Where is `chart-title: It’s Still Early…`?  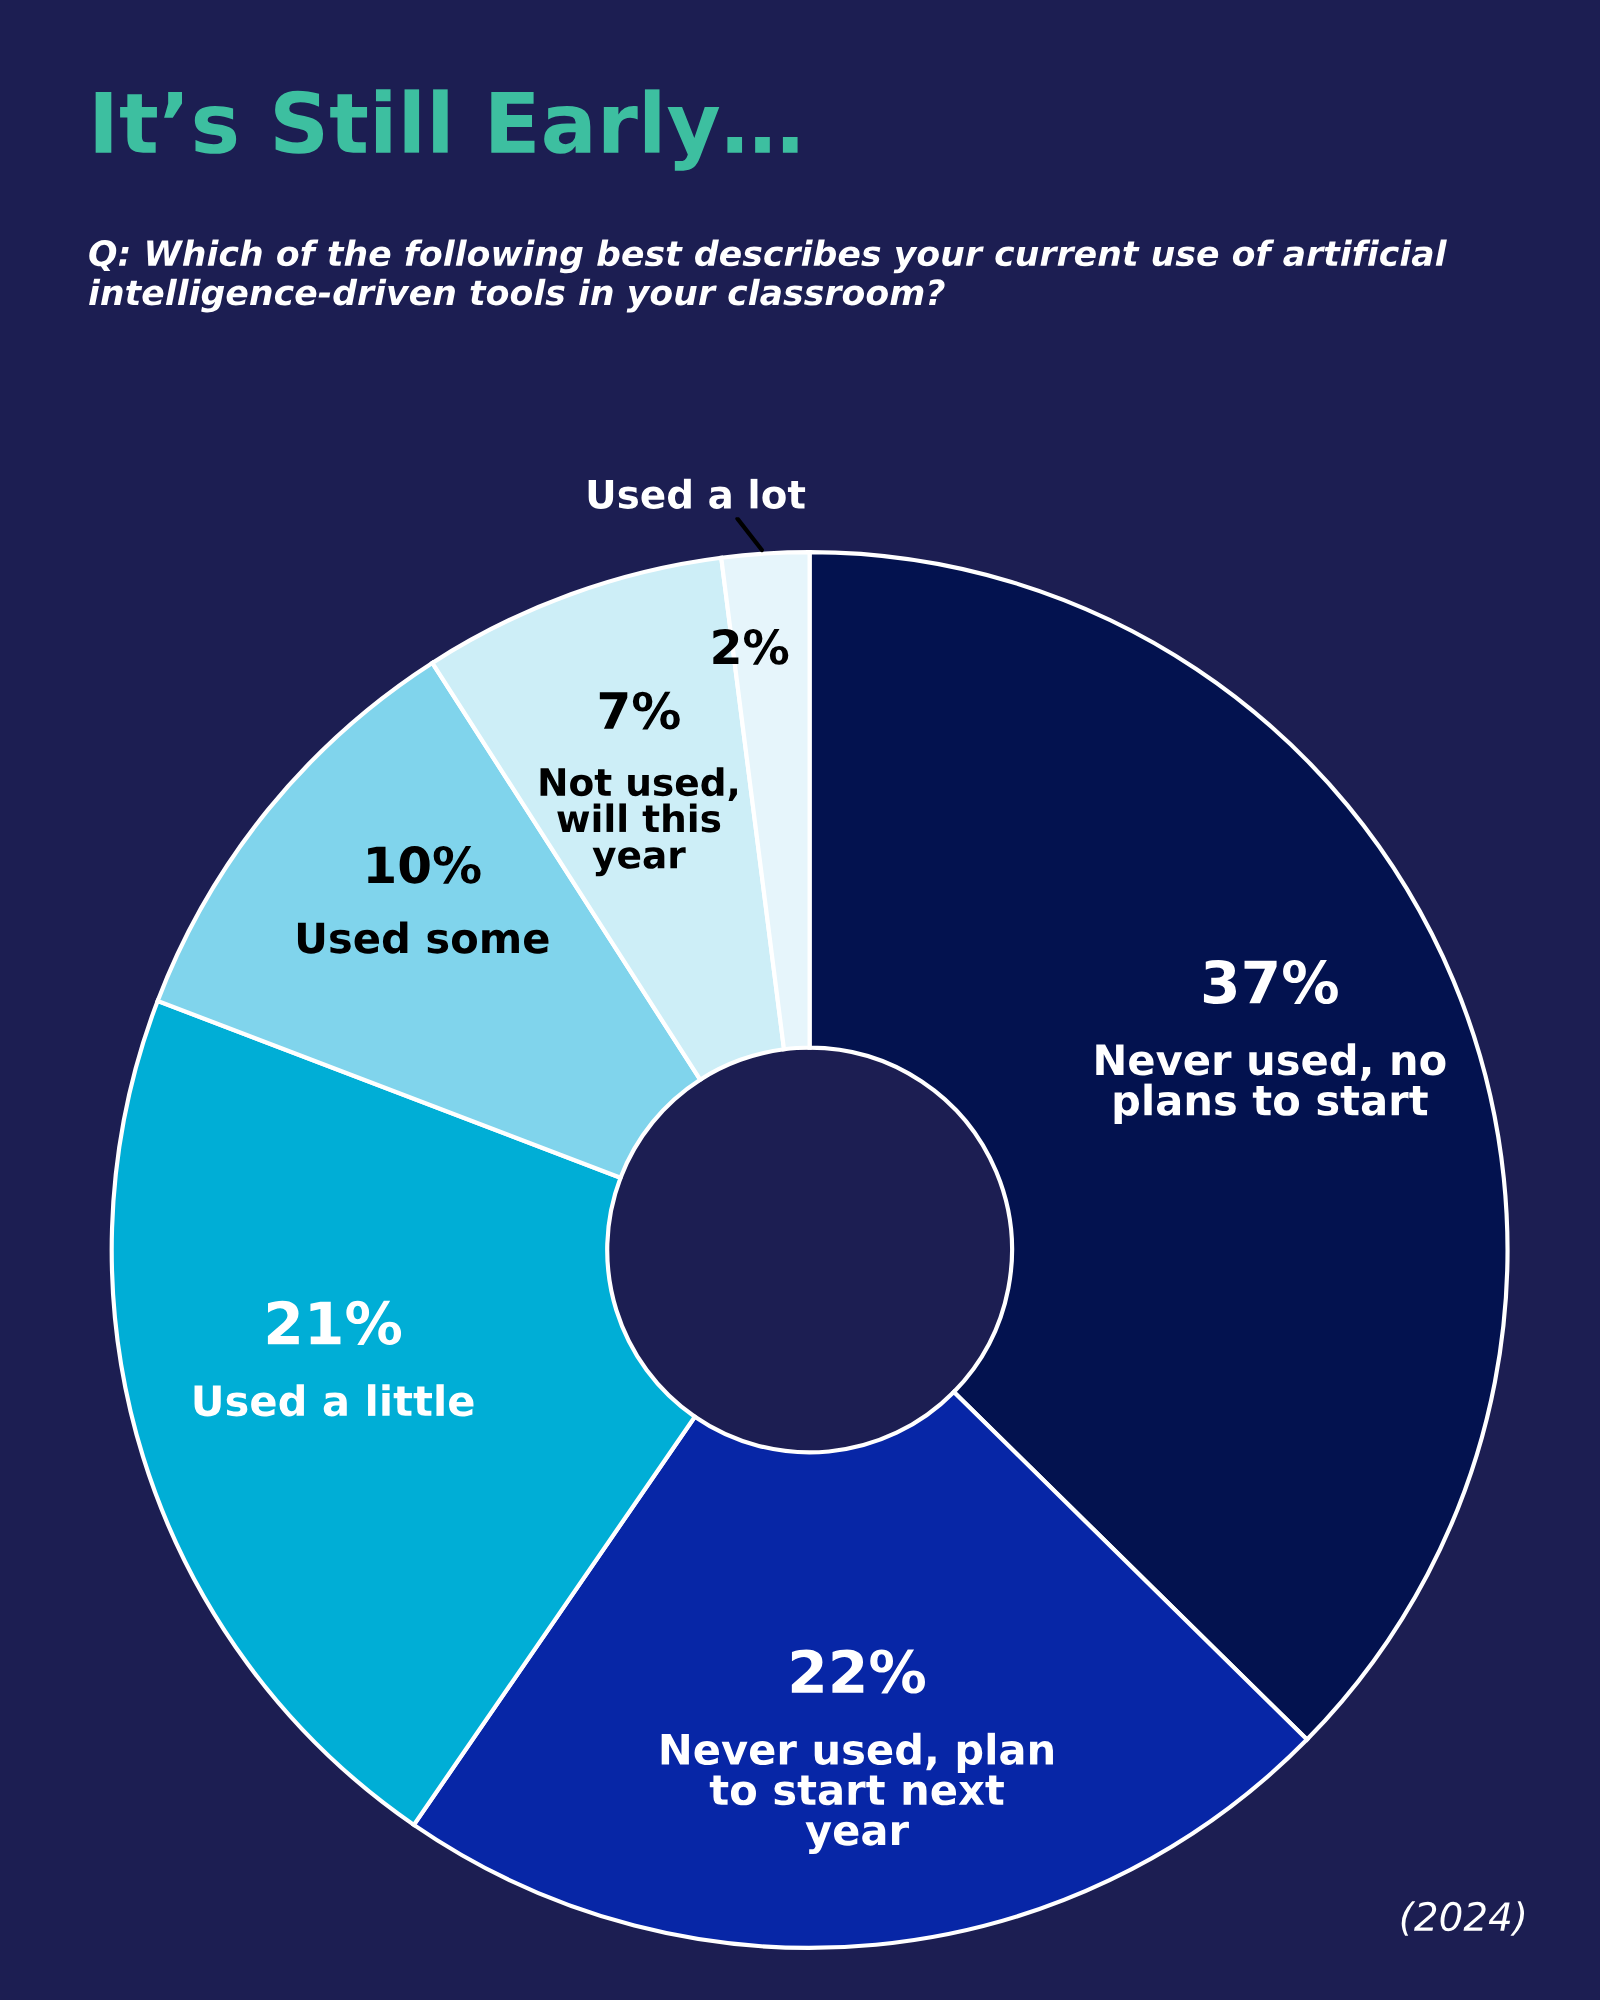 chart-title: It’s Still Early… is located at coordinates (446, 130).